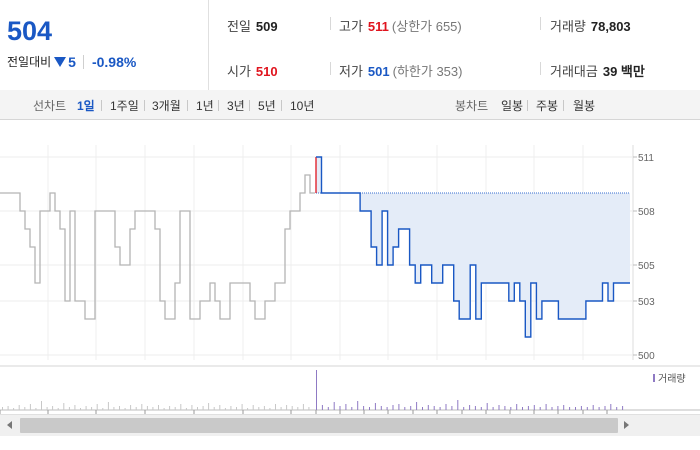  Describe the element at coordinates (584, 106) in the screenshot. I see `tab-monthly-candle: 월봉` at that location.